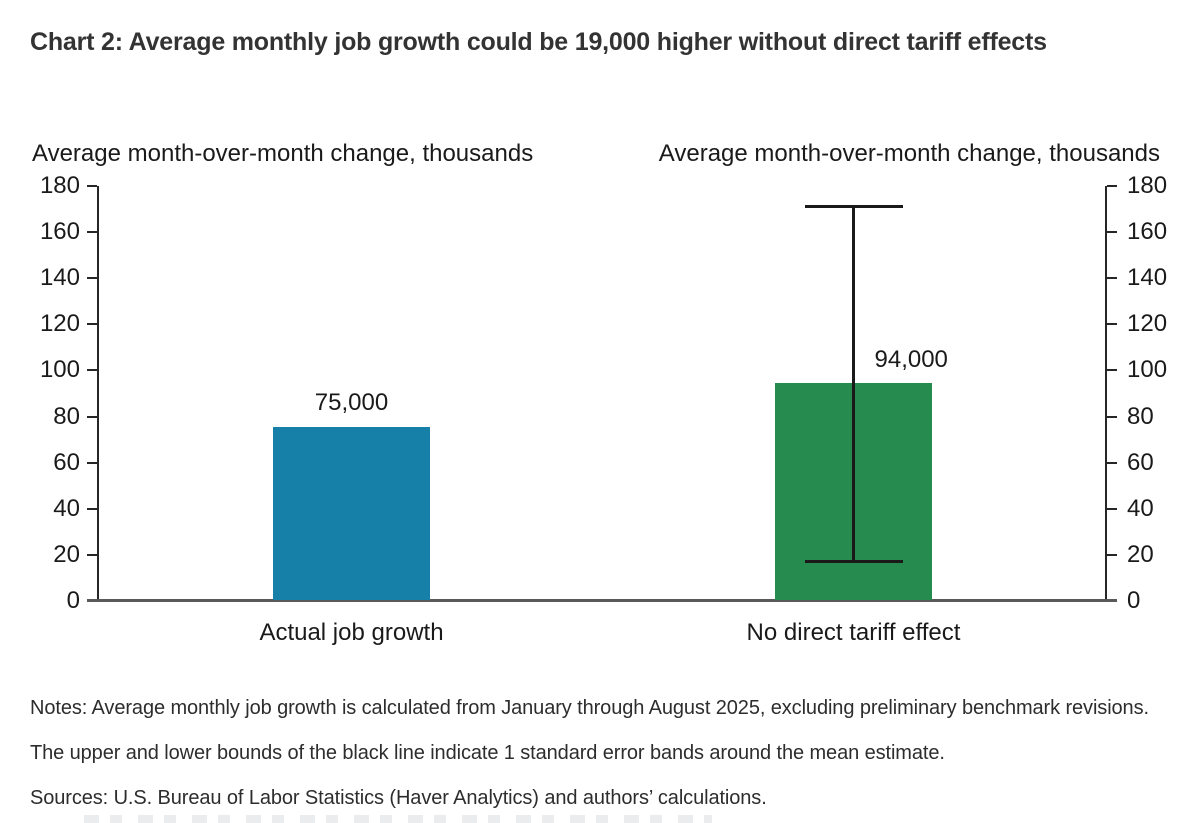  Describe the element at coordinates (853, 384) in the screenshot. I see `error-bar-line` at that location.